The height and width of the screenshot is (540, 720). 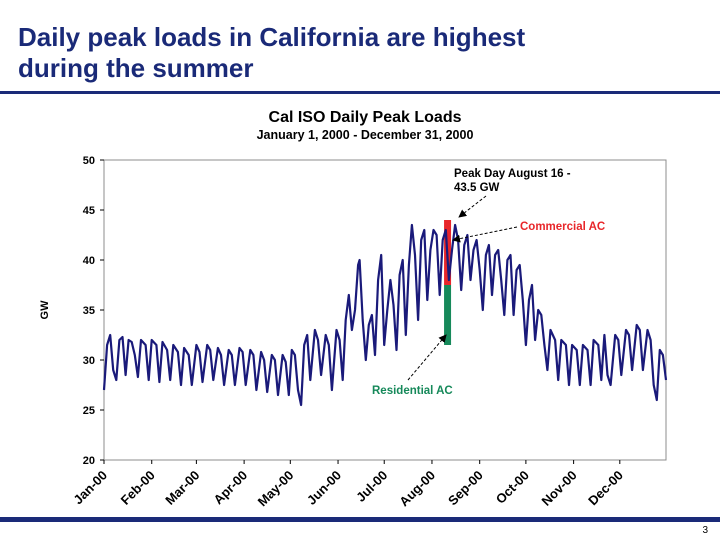 I want to click on y-tick-label: 40, so click(x=89, y=261).